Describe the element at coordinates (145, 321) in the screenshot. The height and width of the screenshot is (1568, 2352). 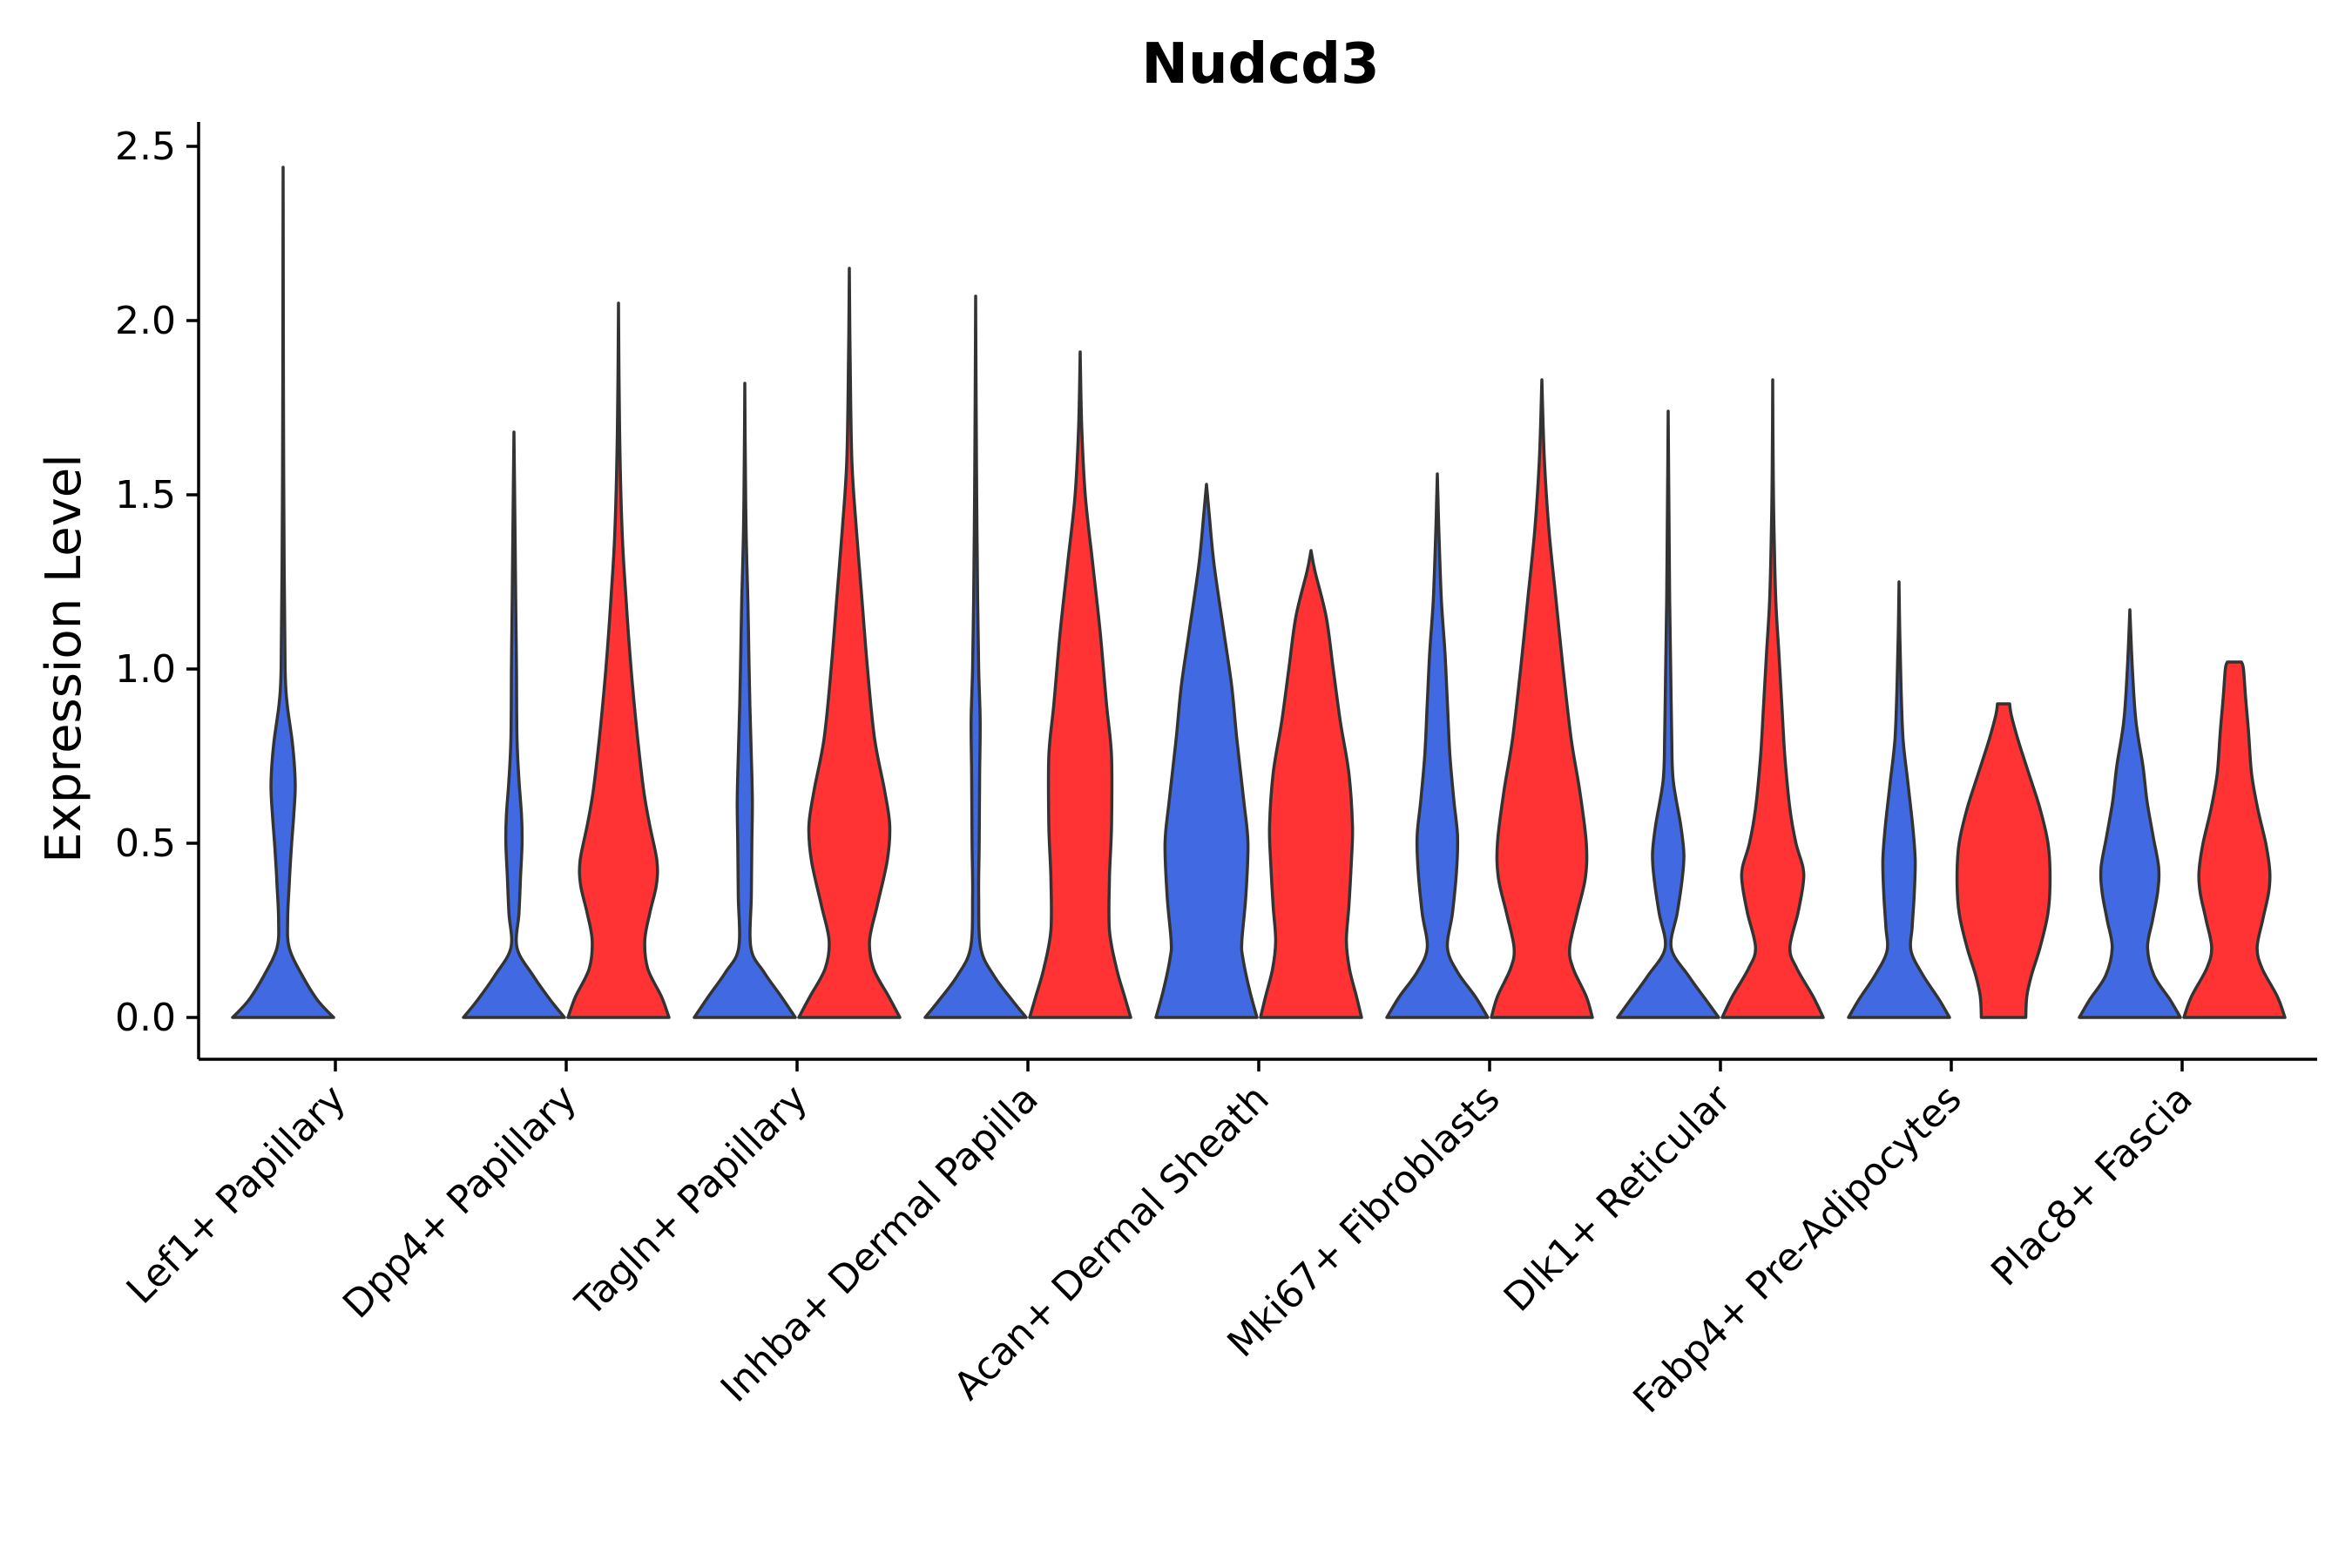
I see `y-tick-label: 2.0` at that location.